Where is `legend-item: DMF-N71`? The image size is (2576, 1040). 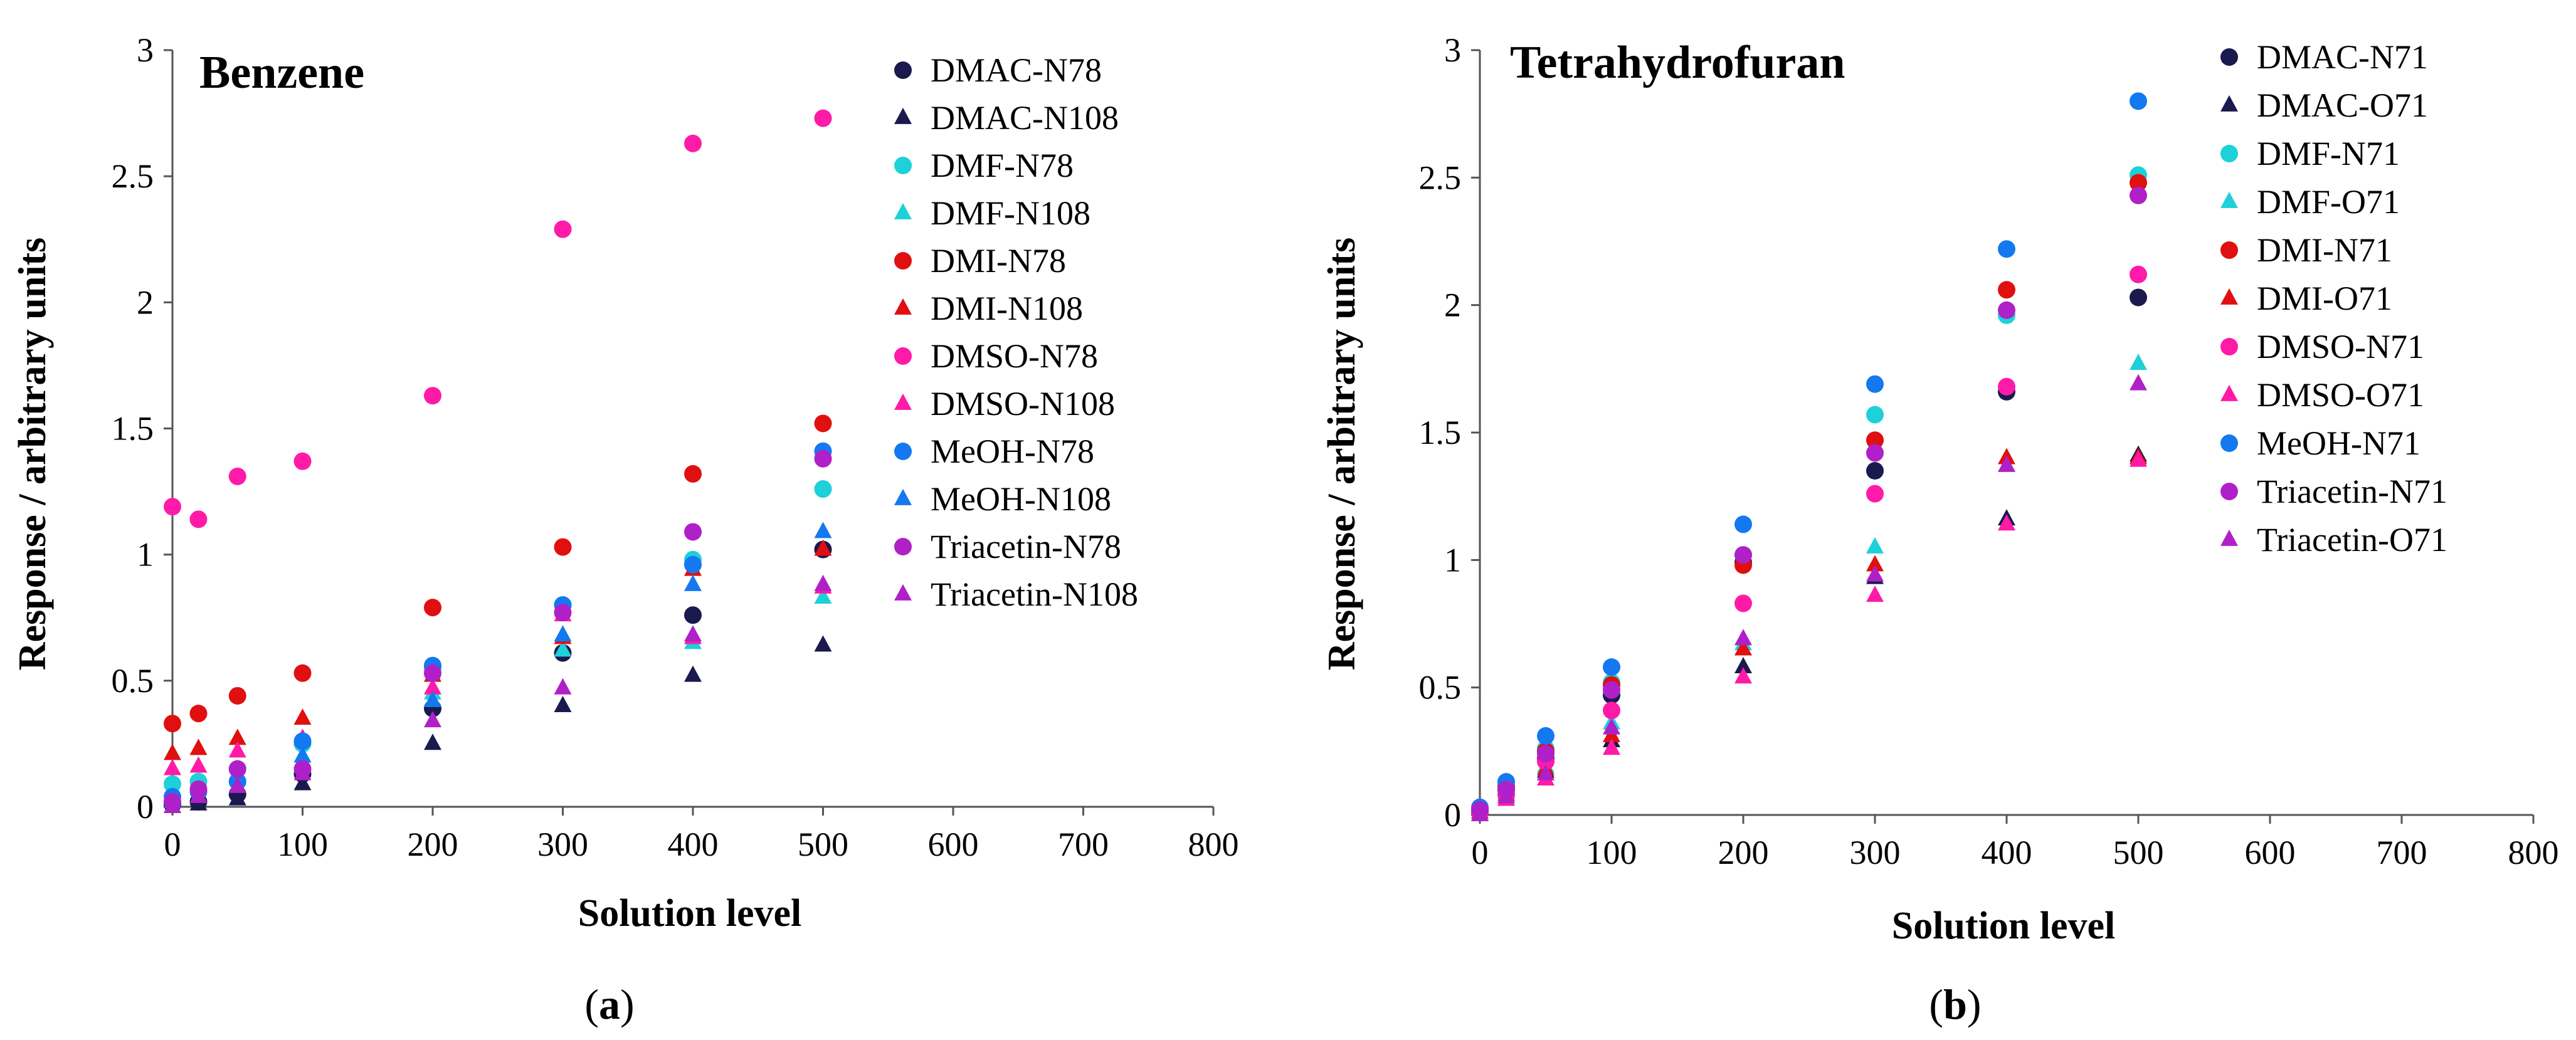
legend-item: DMF-N71 is located at coordinates (2310, 154).